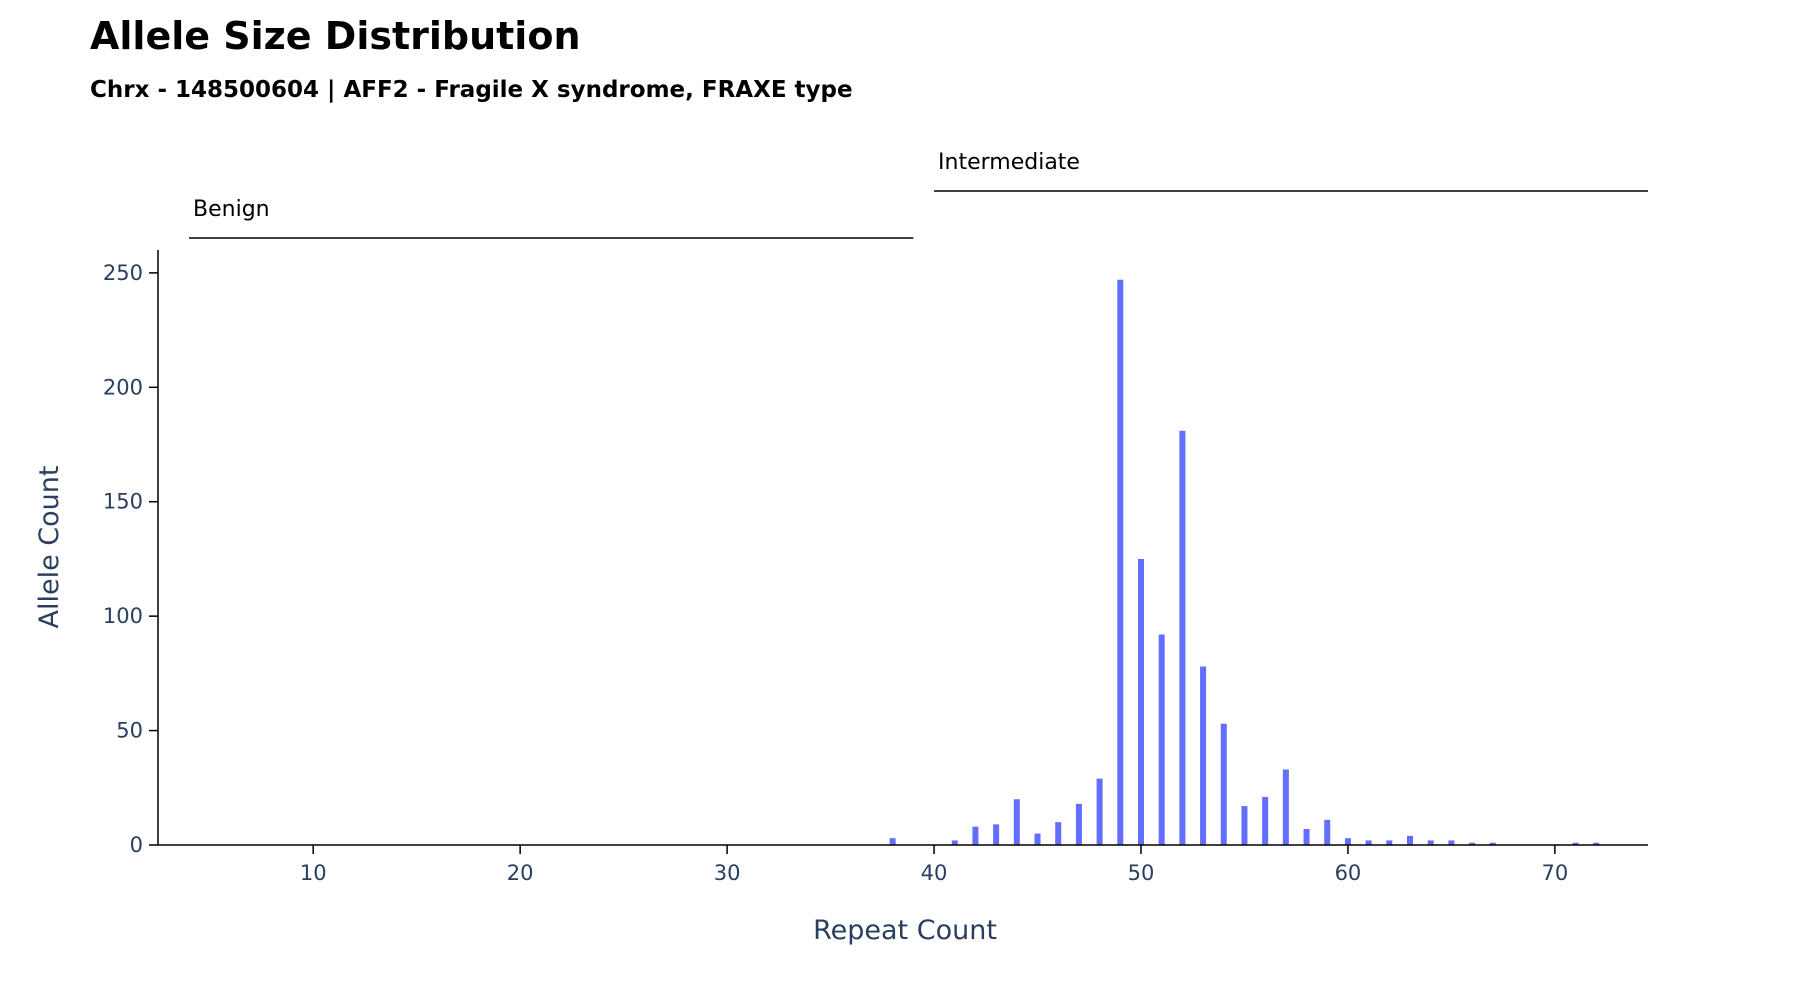 Image resolution: width=1800 pixels, height=1000 pixels. I want to click on x-axis-title: Repeat Count, so click(905, 930).